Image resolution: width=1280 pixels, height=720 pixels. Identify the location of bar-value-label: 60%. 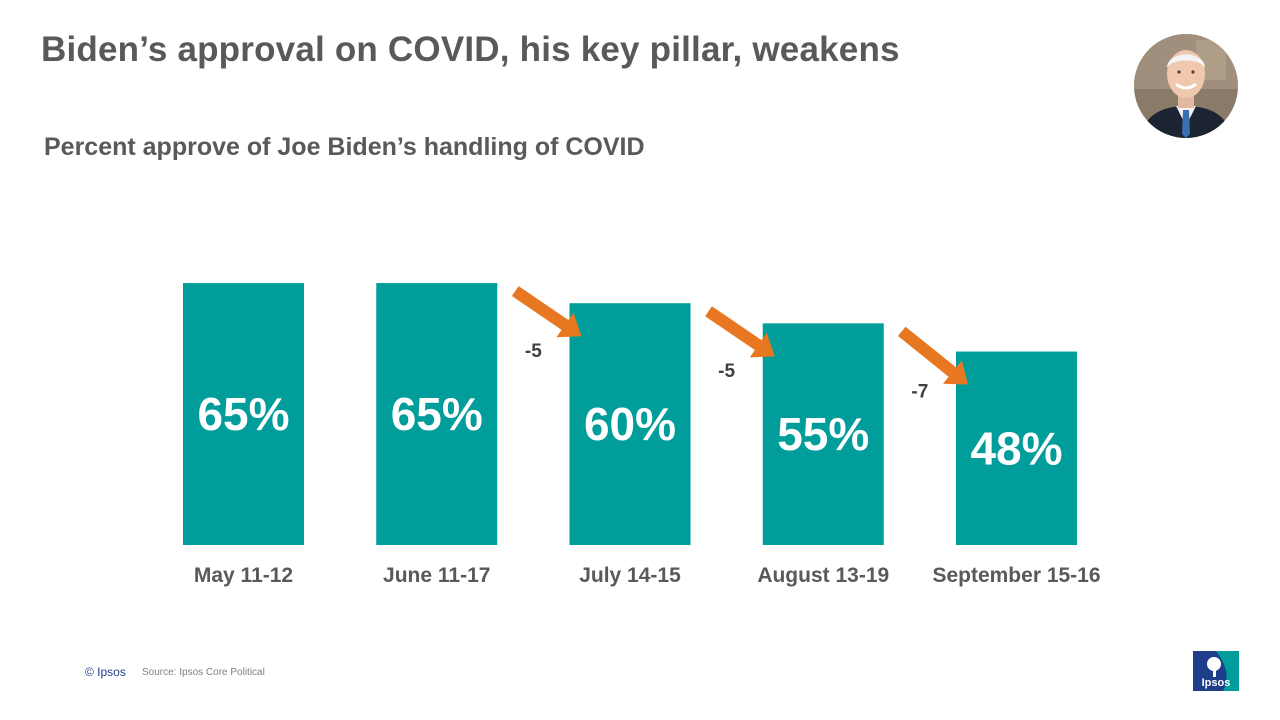
(630, 424).